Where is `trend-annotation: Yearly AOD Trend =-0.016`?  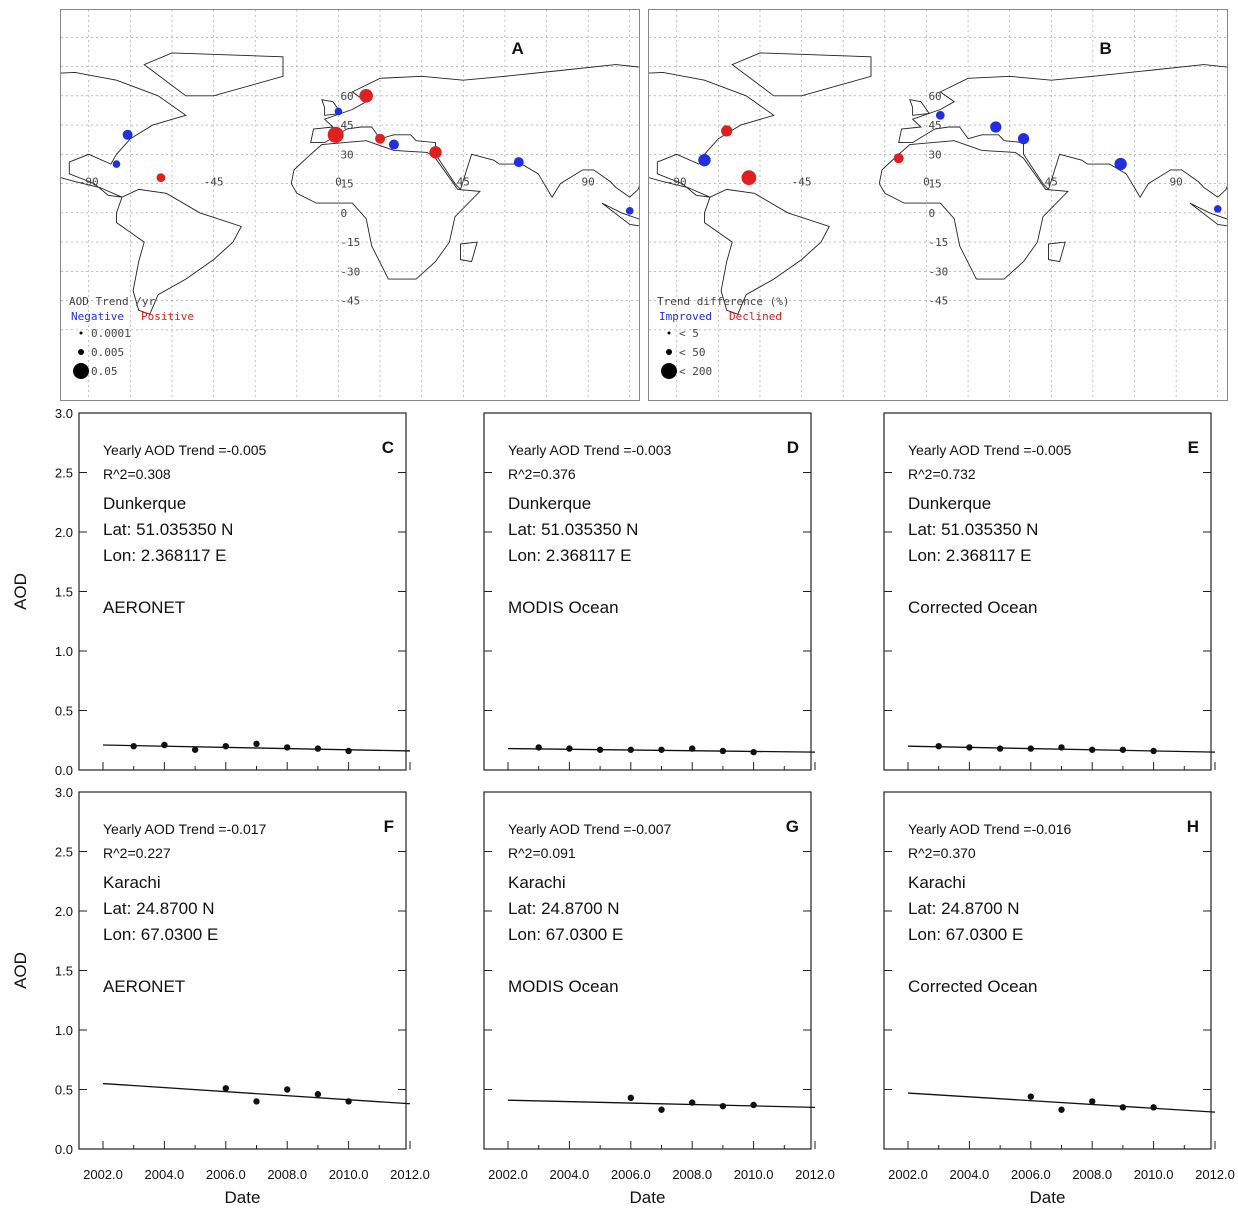 trend-annotation: Yearly AOD Trend =-0.016 is located at coordinates (990, 829).